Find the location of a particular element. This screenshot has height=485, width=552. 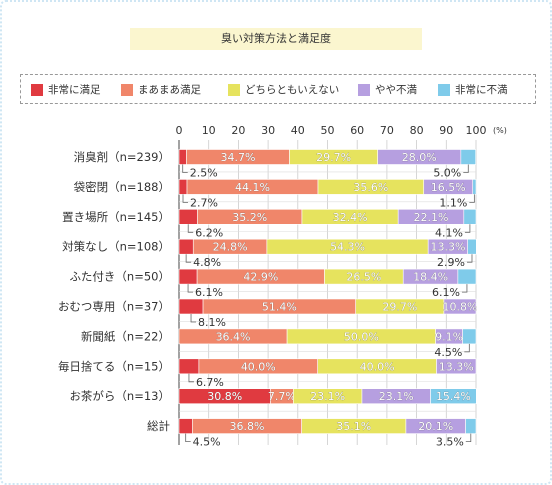

x-unit-label: (%) is located at coordinates (500, 130).